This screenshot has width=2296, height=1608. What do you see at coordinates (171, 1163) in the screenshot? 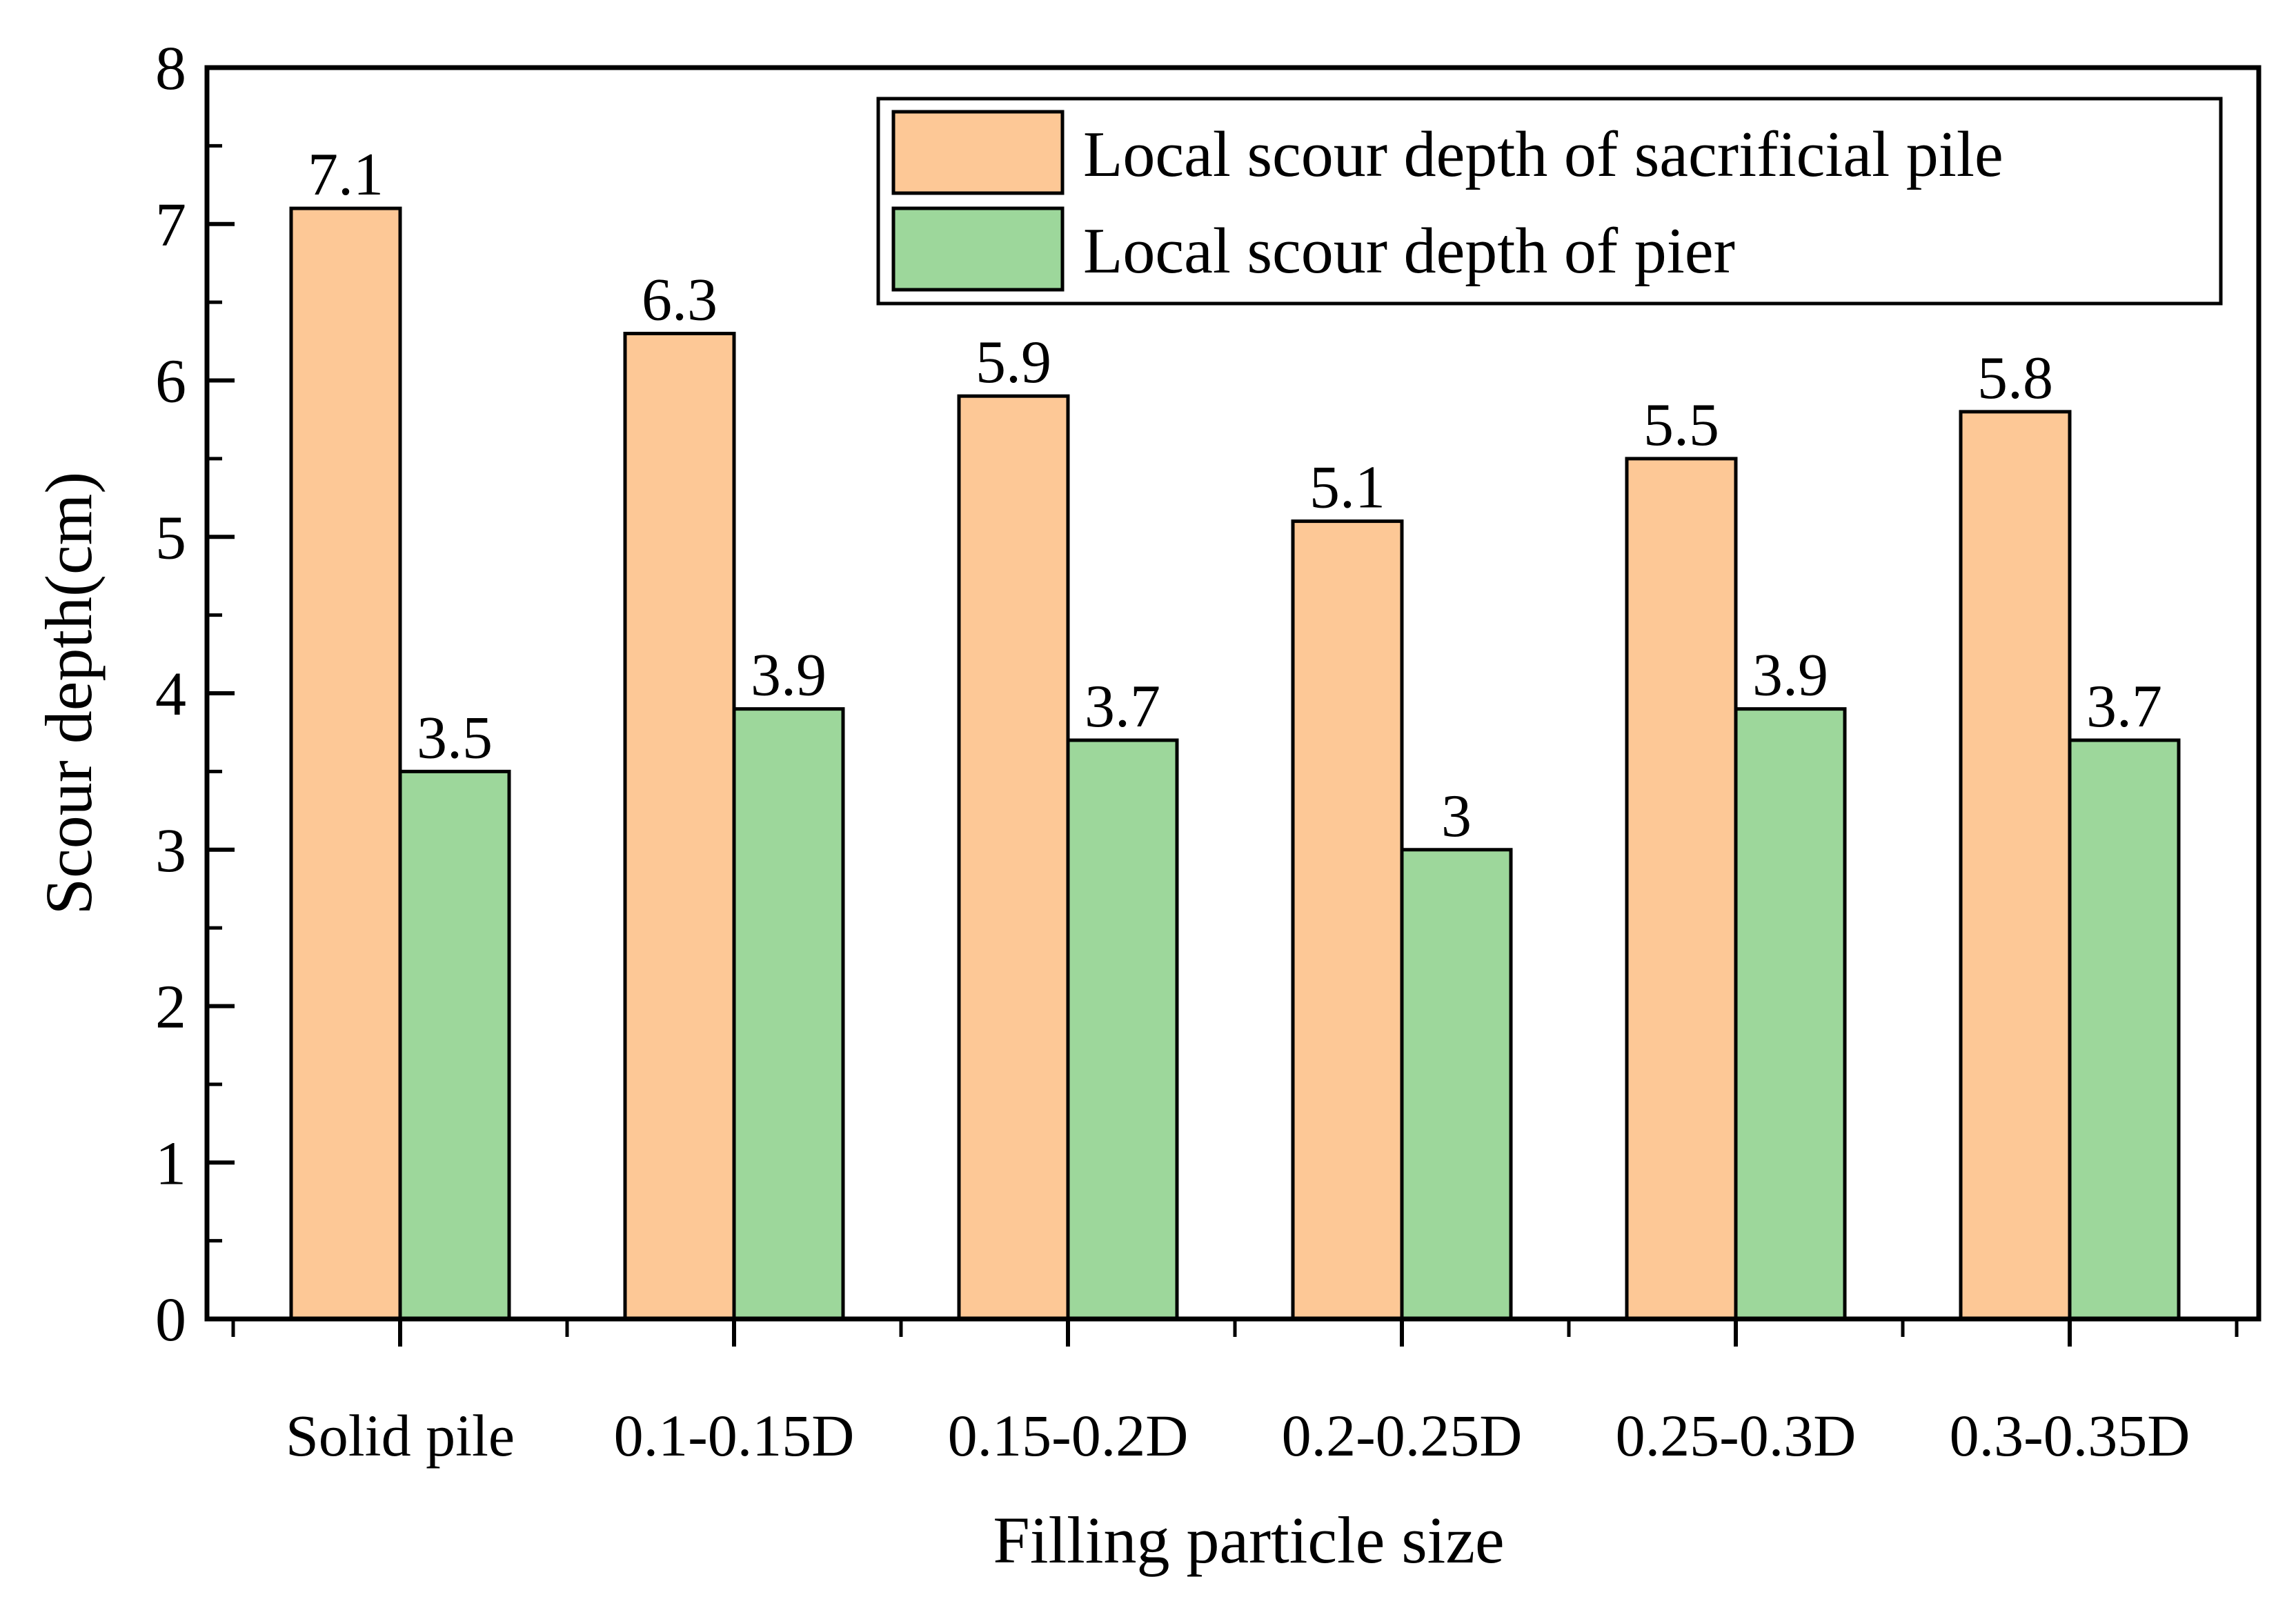
I see `y-tick-label-1: 1` at bounding box center [171, 1163].